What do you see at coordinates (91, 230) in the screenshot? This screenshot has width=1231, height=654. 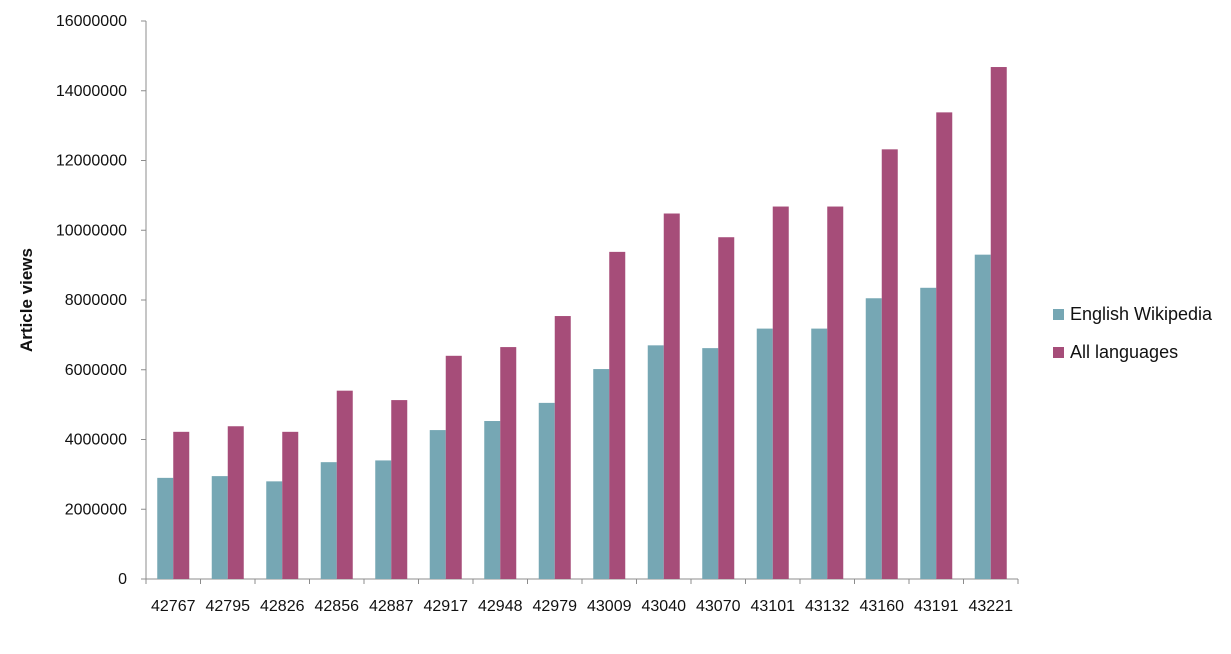 I see `y-tick-label: 10000000` at bounding box center [91, 230].